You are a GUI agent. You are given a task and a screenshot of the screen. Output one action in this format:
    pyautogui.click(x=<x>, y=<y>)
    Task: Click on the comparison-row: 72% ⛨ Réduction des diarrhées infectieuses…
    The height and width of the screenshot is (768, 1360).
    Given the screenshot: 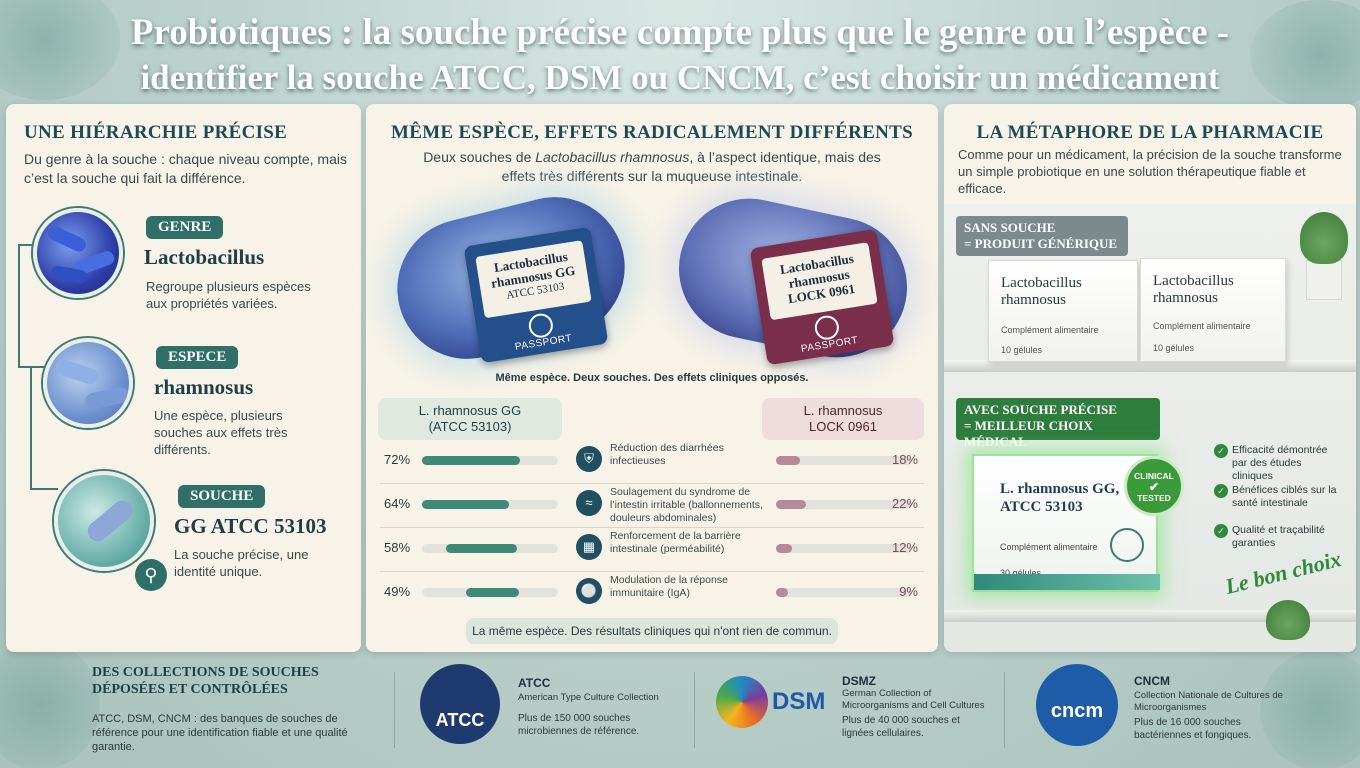 What is the action you would take?
    pyautogui.click(x=652, y=462)
    